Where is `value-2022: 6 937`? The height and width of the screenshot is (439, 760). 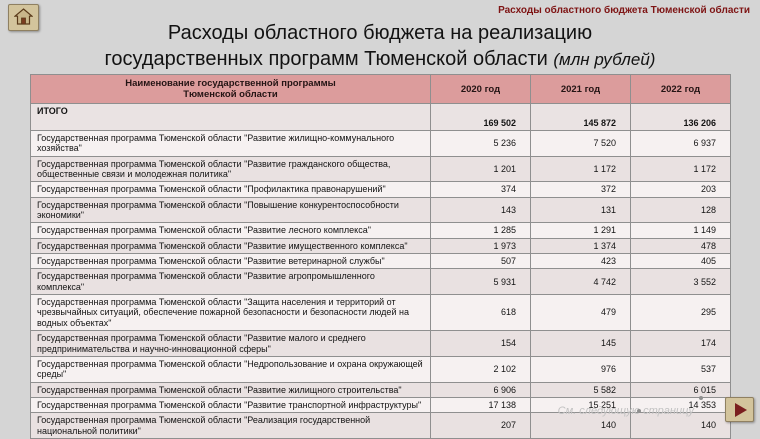
value-2022: 6 937 is located at coordinates (680, 143).